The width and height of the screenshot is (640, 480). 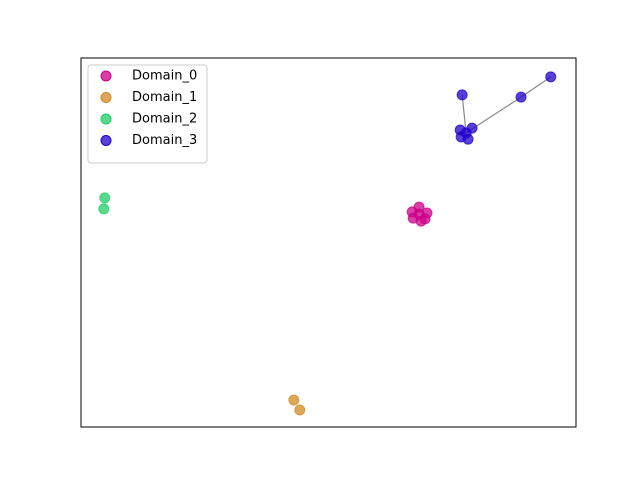 I want to click on legend-label: Domain_1, so click(x=164, y=97).